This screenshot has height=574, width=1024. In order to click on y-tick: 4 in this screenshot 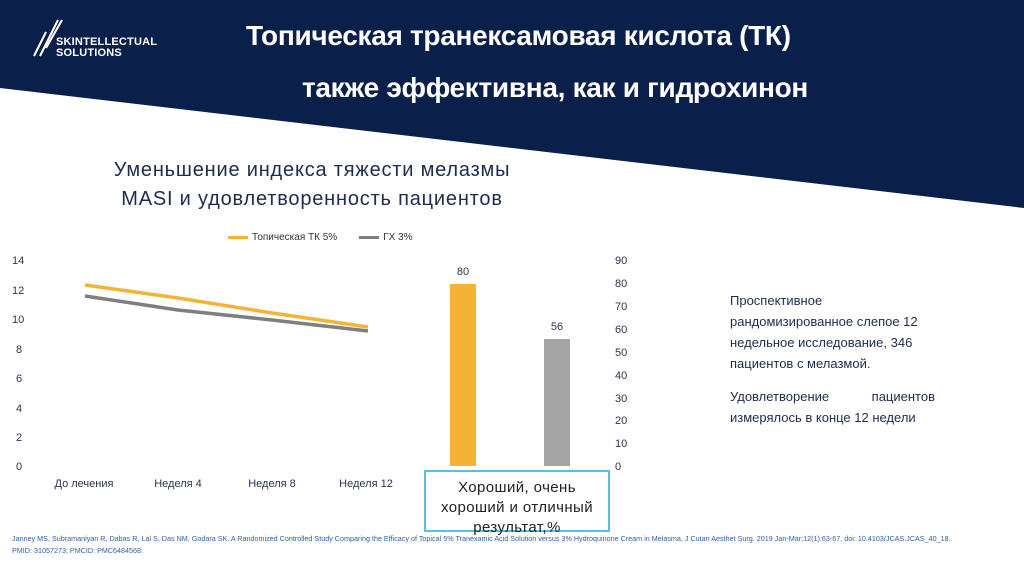, I will do `click(19, 409)`.